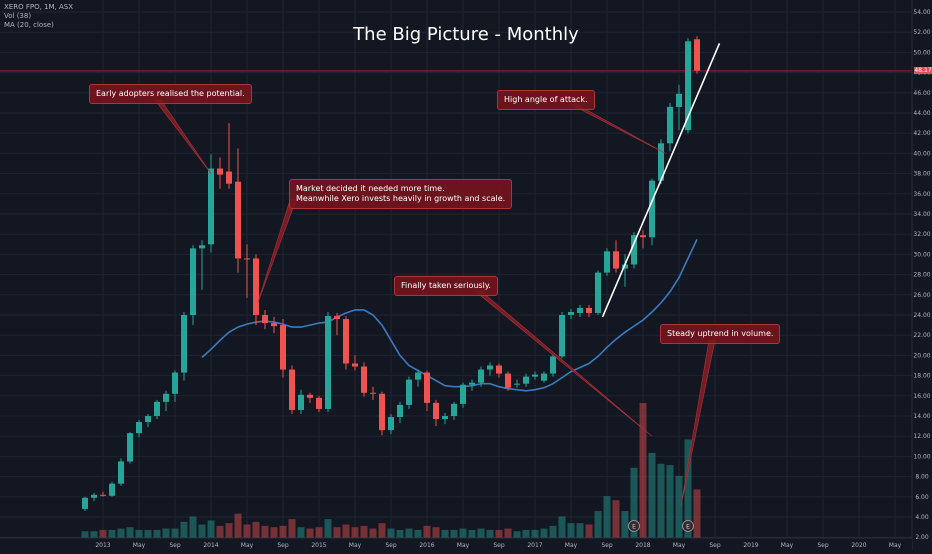 The image size is (932, 554). Describe the element at coordinates (688, 527) in the screenshot. I see `earnings-marker-label: E` at that location.